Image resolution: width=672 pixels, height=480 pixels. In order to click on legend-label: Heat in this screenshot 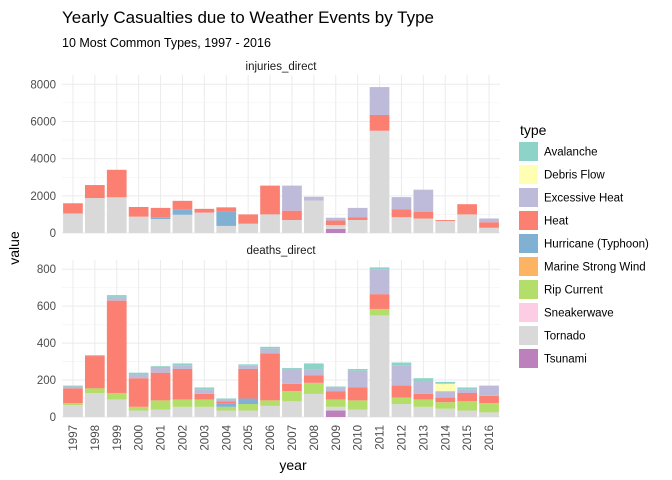, I will do `click(556, 222)`.